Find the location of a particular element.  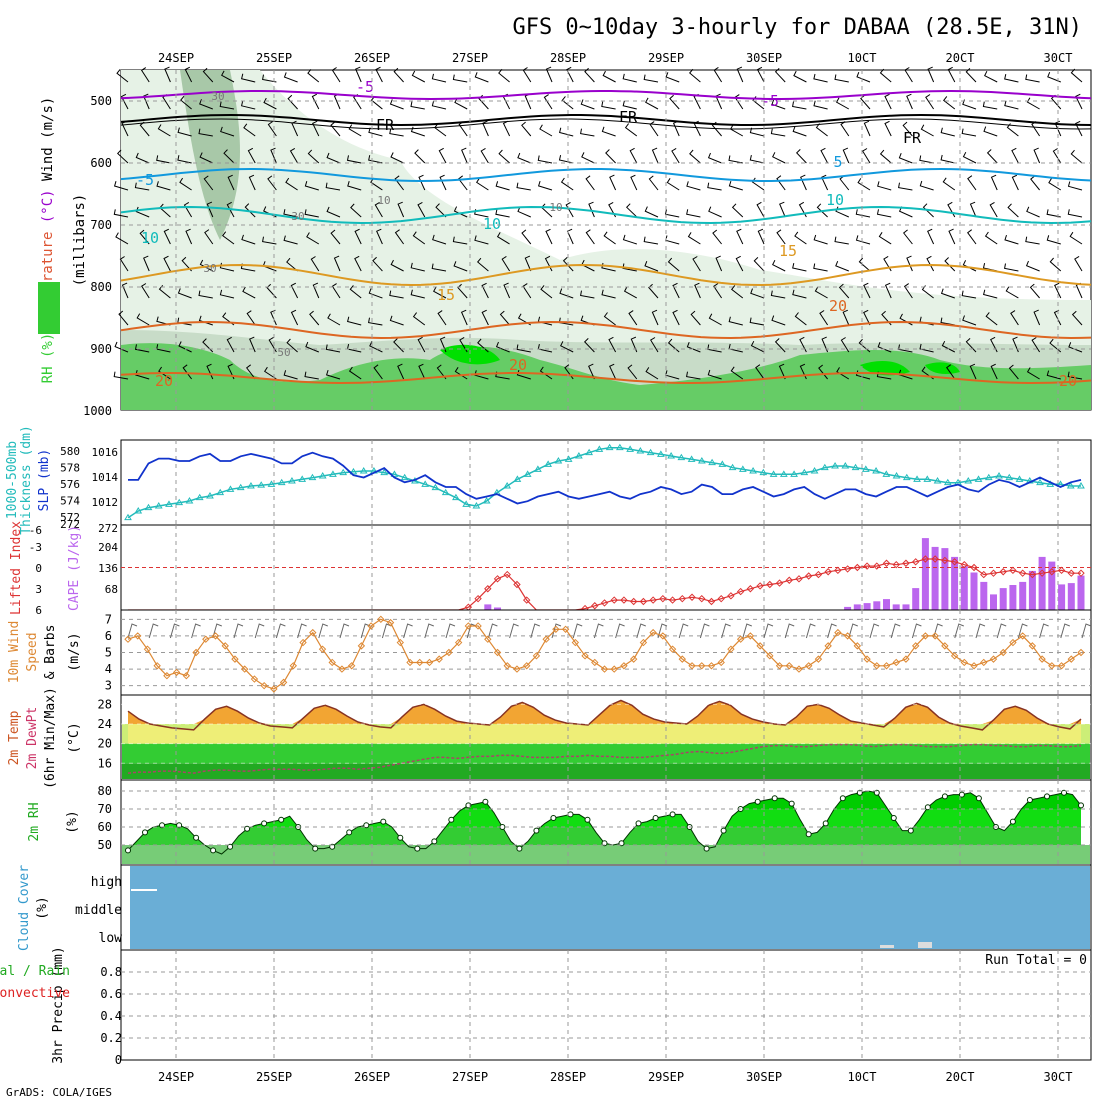

contour-label: 30 is located at coordinates (209, 268).